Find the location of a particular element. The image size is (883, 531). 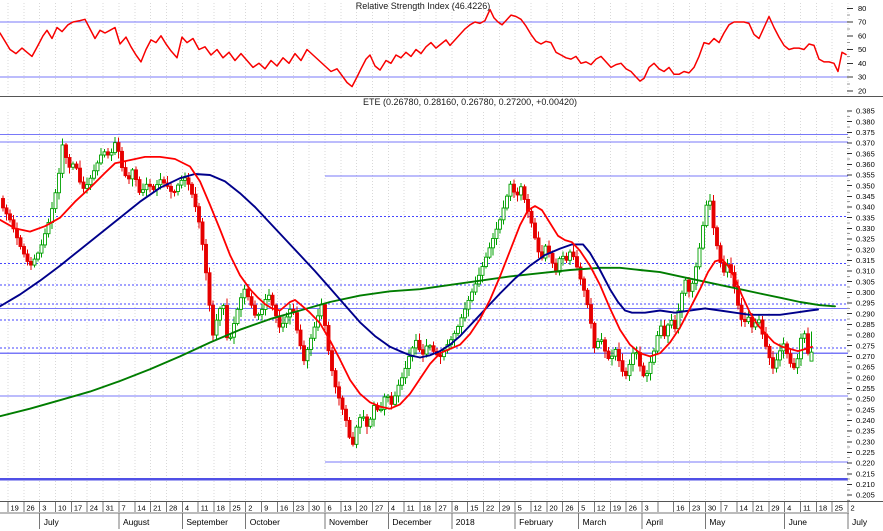

svg-text: 2 is located at coordinates (250, 508).